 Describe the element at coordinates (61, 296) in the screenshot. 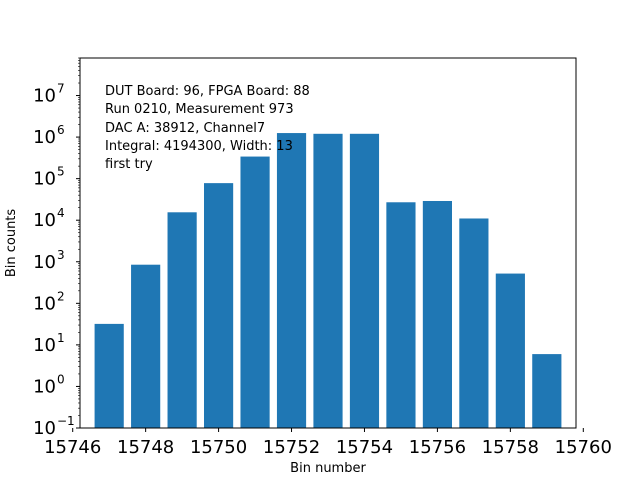

I see `y-tick-exponent: 2` at that location.